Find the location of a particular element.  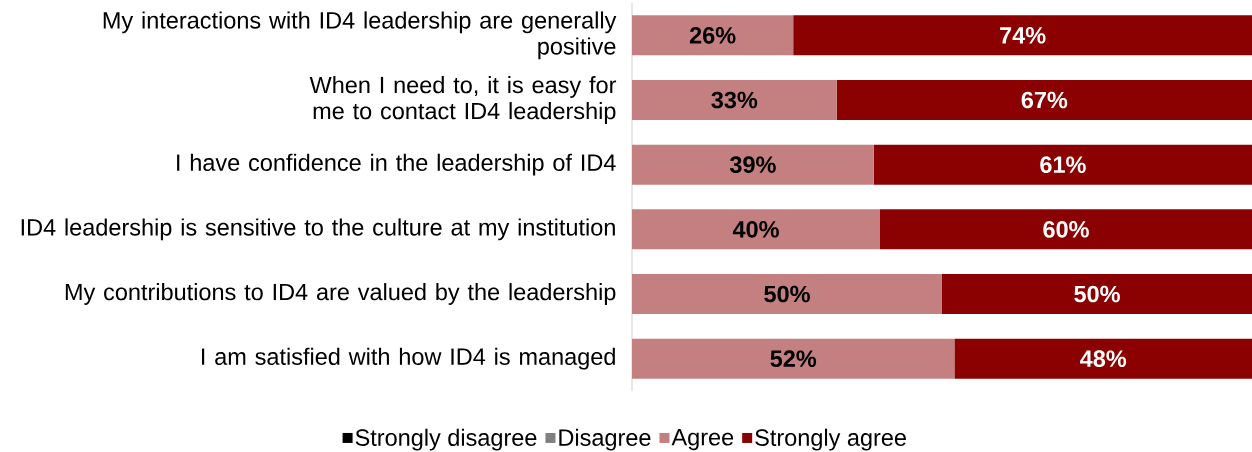

y-tick-label: My contributions to ID4 are valued by the leadership is located at coordinates (340, 294).